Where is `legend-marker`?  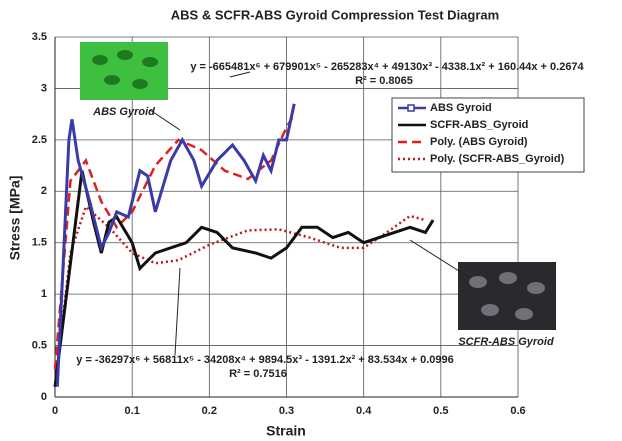 legend-marker is located at coordinates (411, 108).